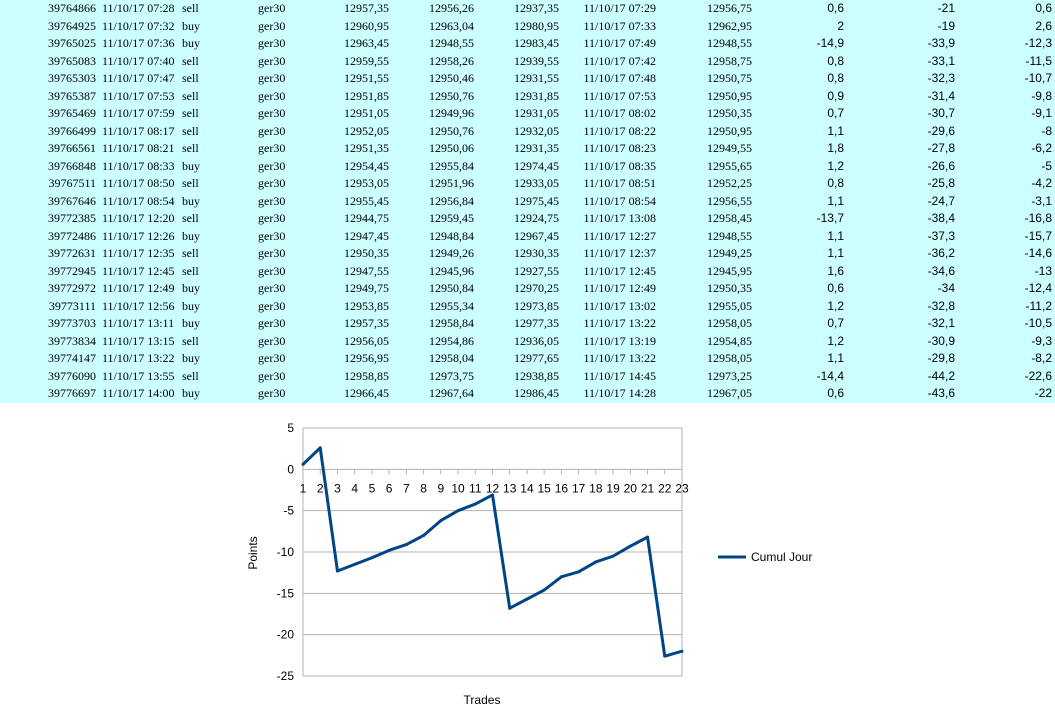  Describe the element at coordinates (48, 359) in the screenshot. I see `ticket-cell: 39774147` at that location.